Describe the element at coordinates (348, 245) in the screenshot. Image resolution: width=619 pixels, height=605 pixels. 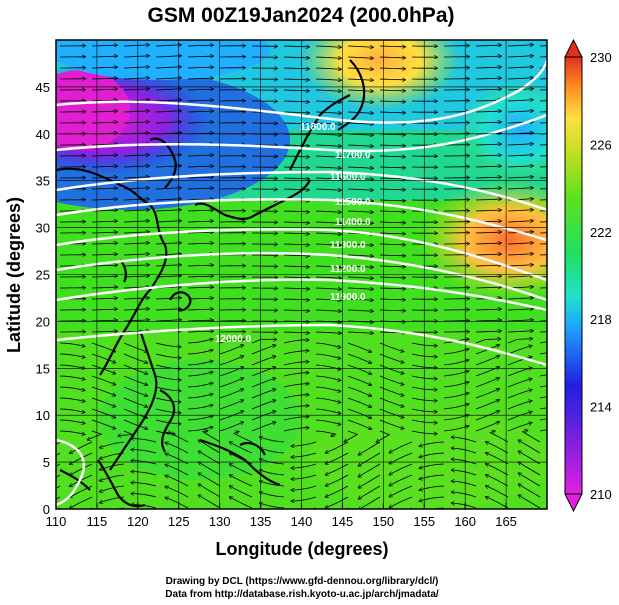
I see `contour-label-11300: 11300.0` at that location.